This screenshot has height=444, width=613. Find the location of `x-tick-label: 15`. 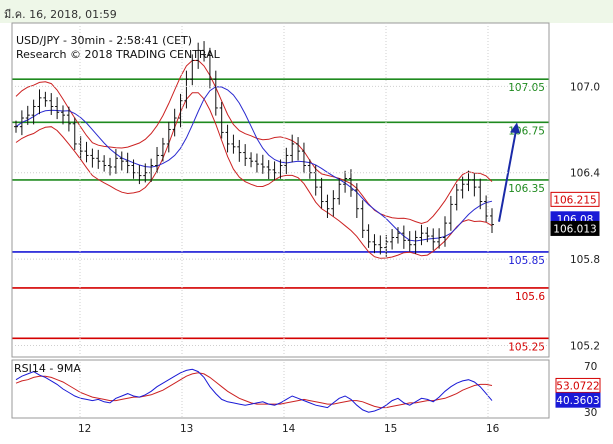

x-tick-label: 15 is located at coordinates (390, 429).